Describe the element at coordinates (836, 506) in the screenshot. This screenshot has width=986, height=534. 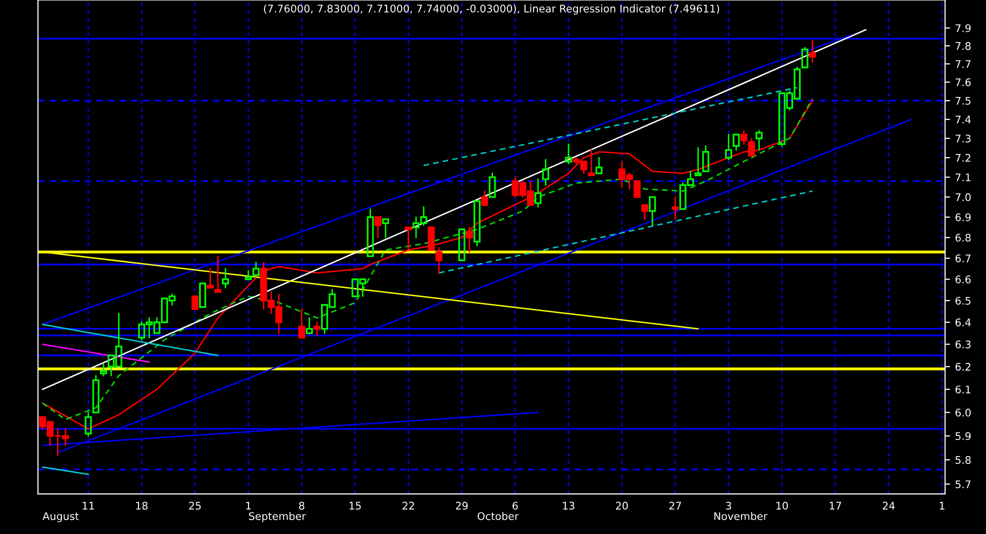
I see `x-tick-label: 17` at that location.